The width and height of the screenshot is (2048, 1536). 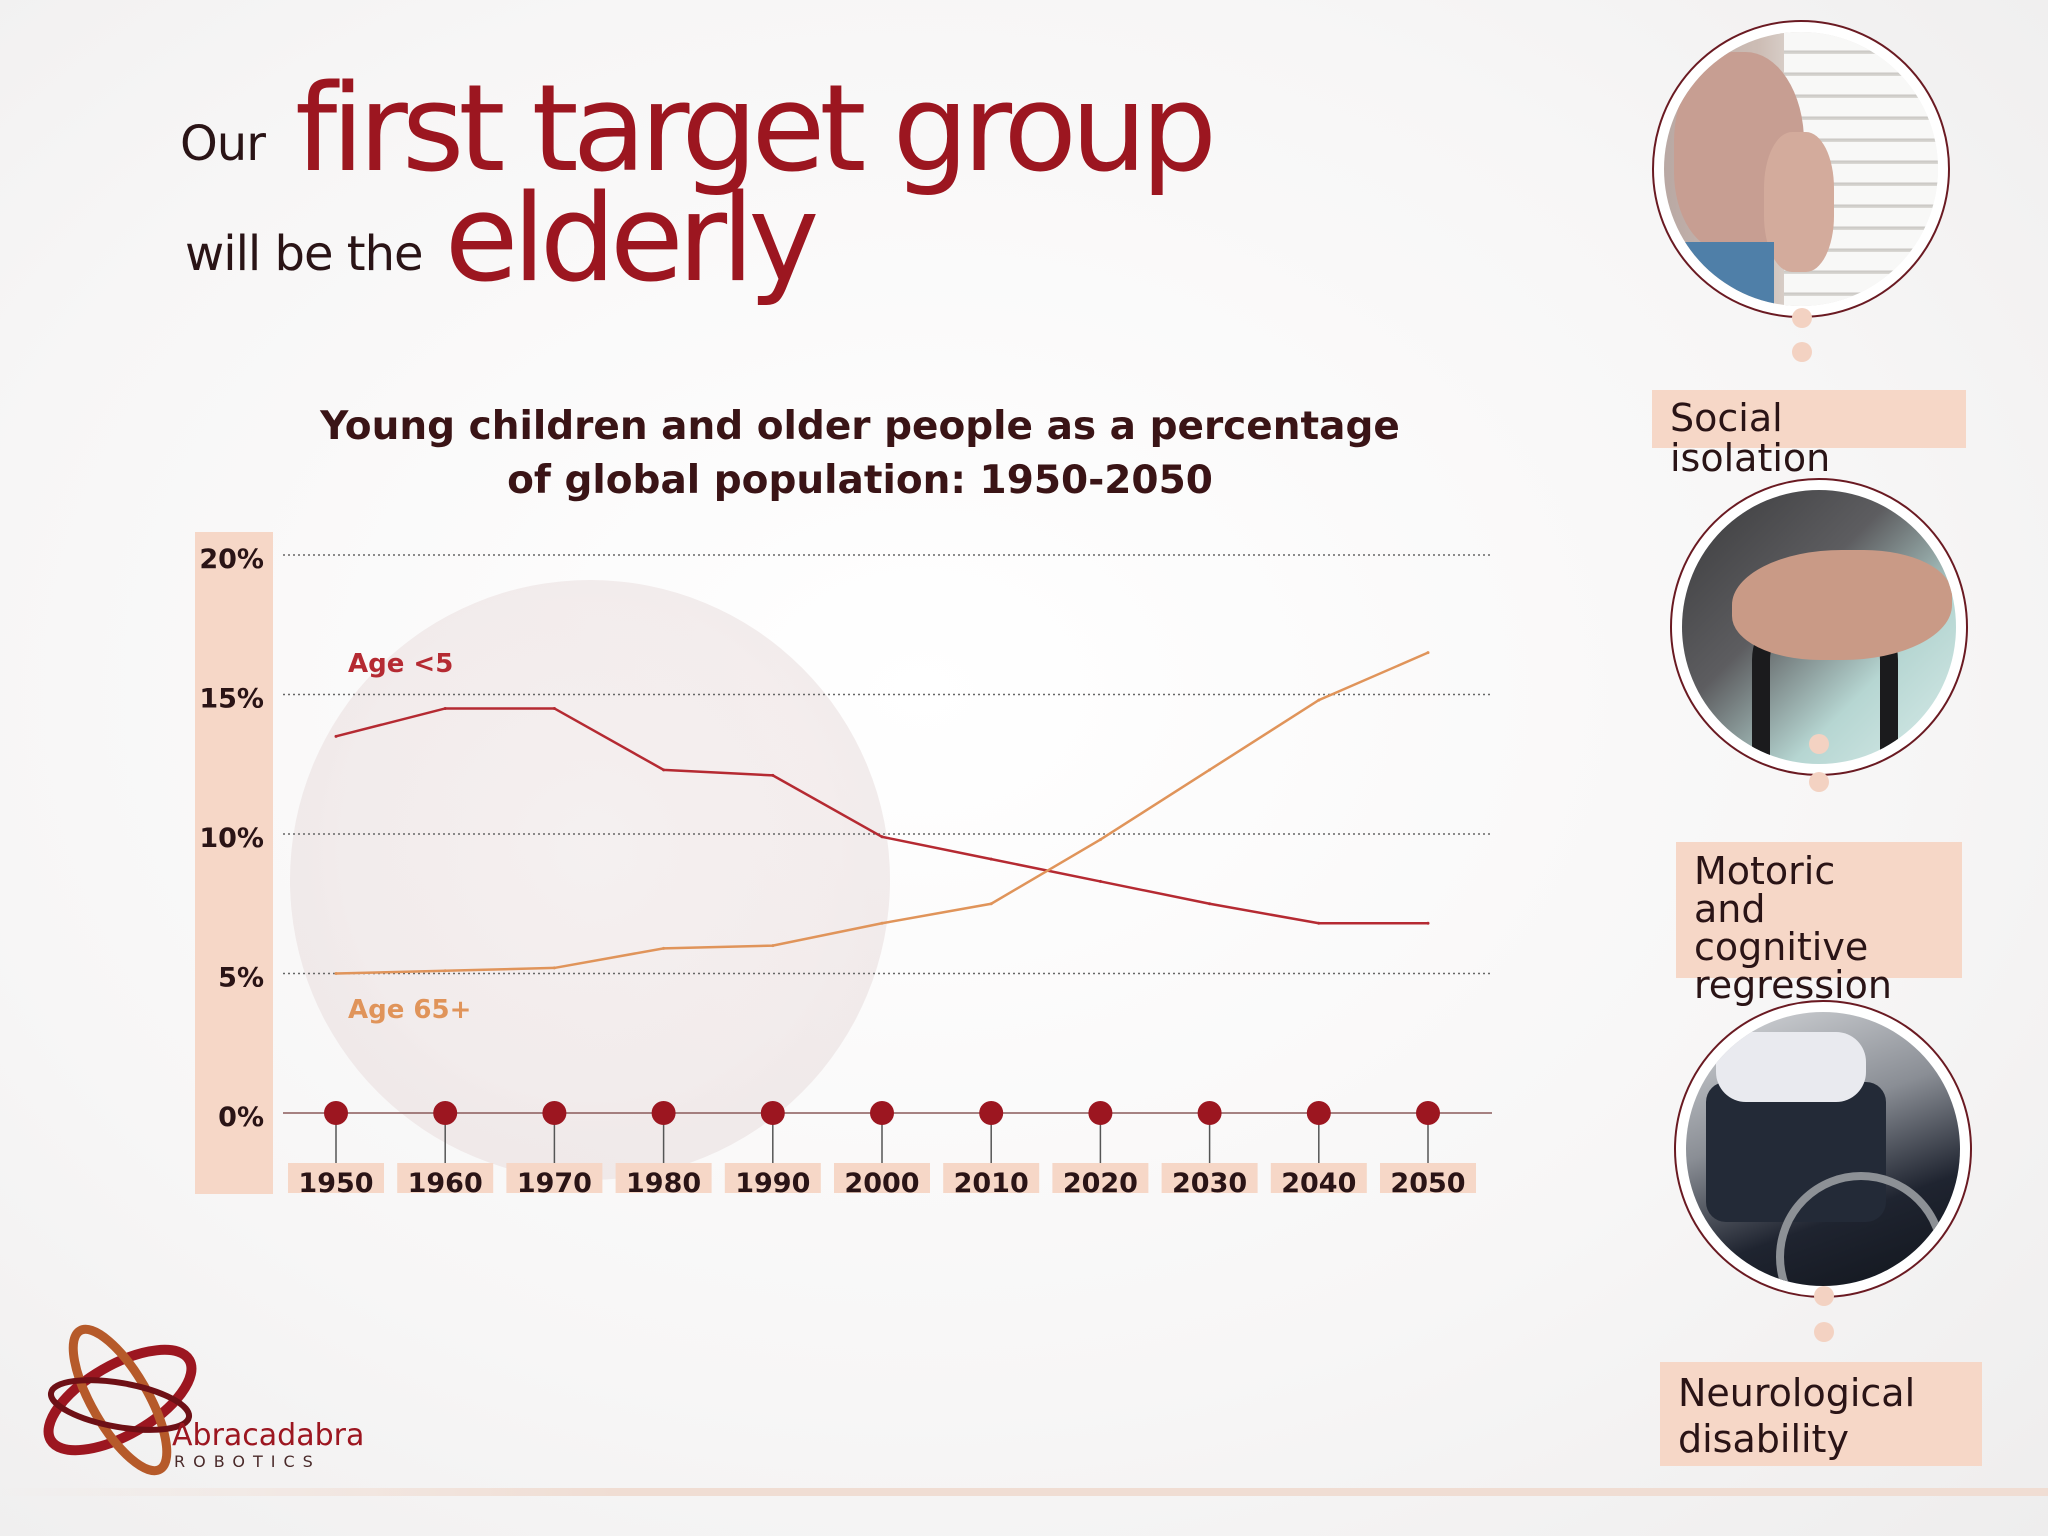 I want to click on series-label: Age 65+, so click(x=409, y=1010).